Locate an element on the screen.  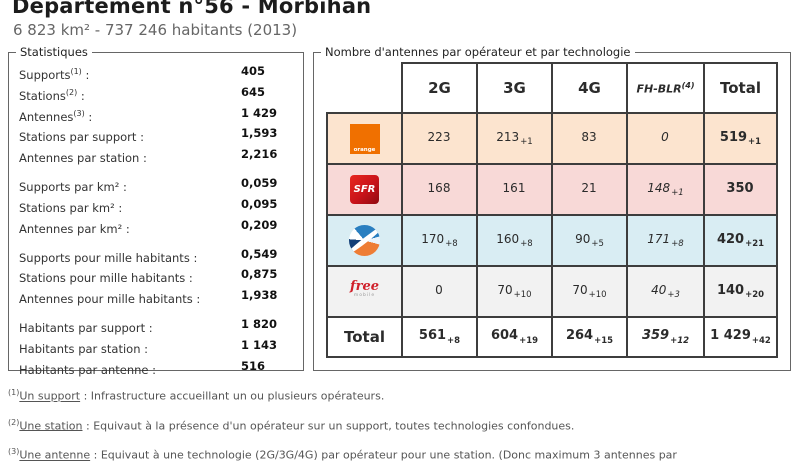
cell-bouygues-4g: 90+5 is located at coordinates (589, 240).